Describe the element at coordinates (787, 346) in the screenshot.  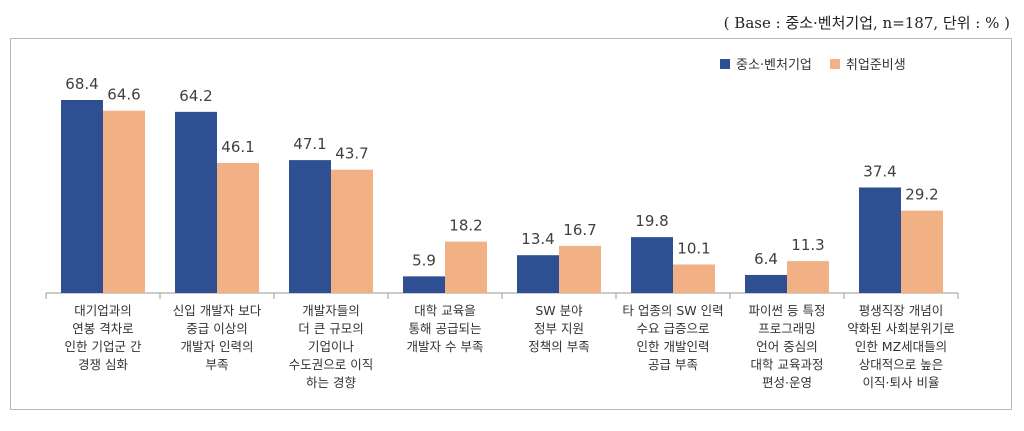
I see `category-label: 파이썬 등 특정 프로그래밍 언어 중심의 대학 교육과정 편성·운영` at that location.